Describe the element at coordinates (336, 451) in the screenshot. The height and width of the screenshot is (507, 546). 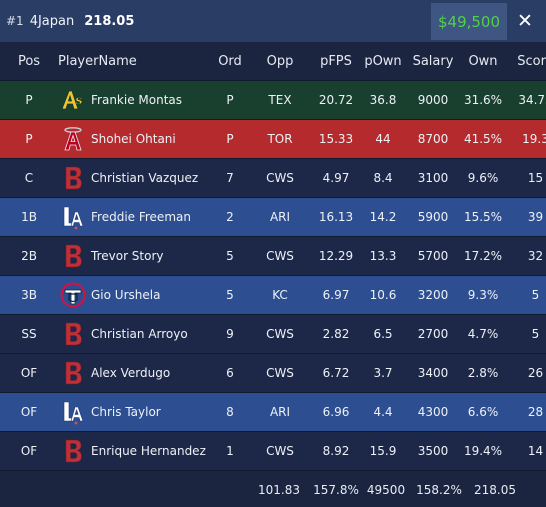
I see `player-pfps: 8.92` at that location.